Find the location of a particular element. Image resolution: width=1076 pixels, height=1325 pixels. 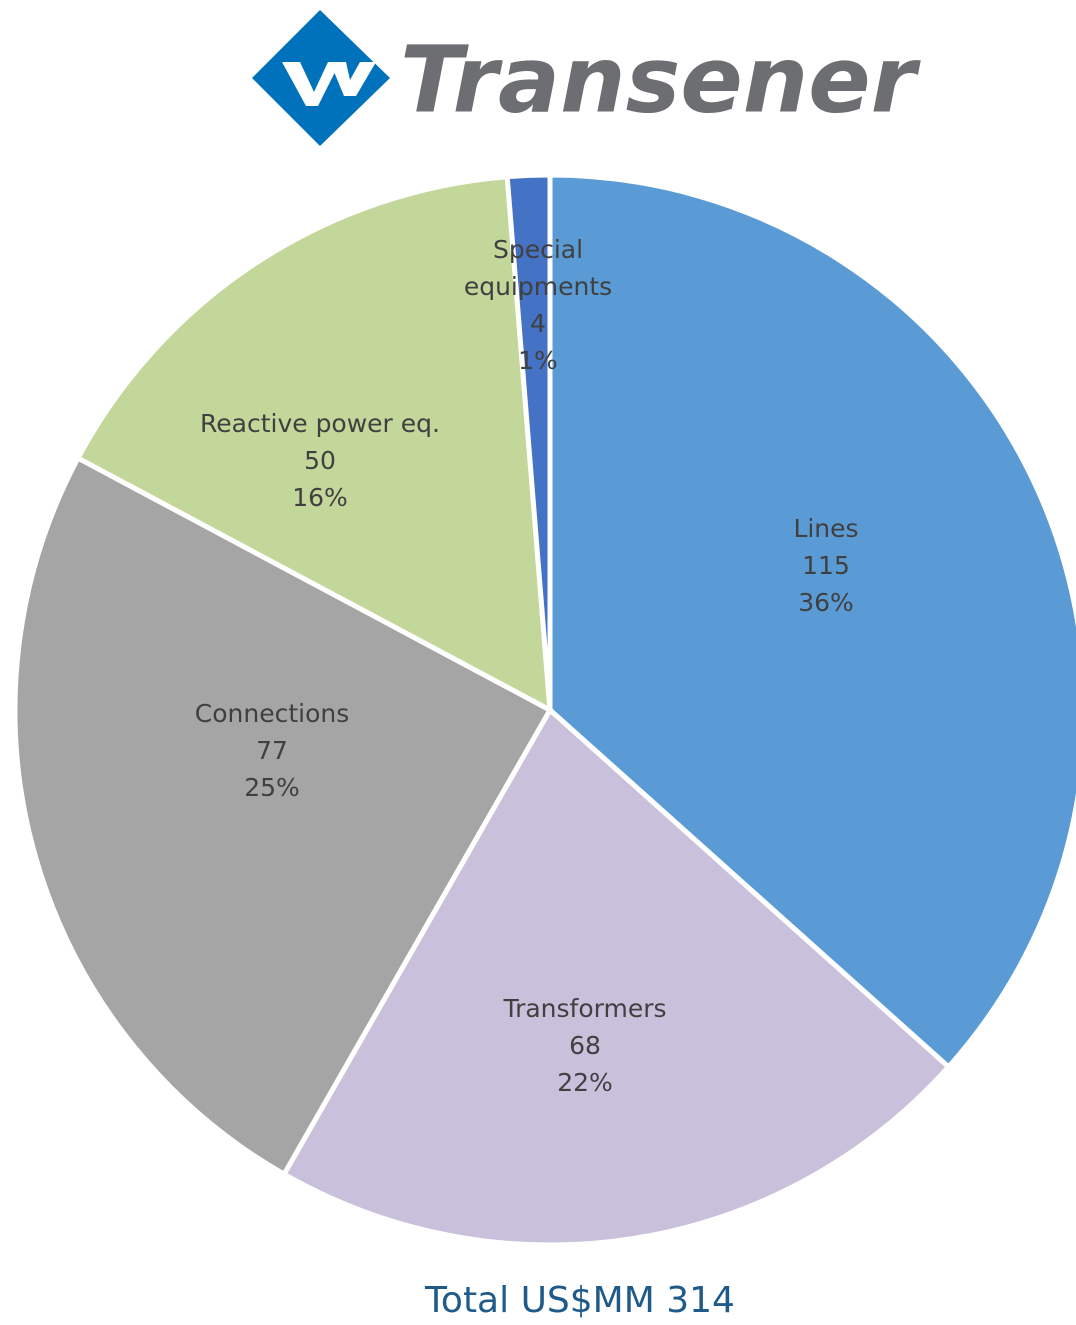

percent-label: 25% is located at coordinates (272, 787).